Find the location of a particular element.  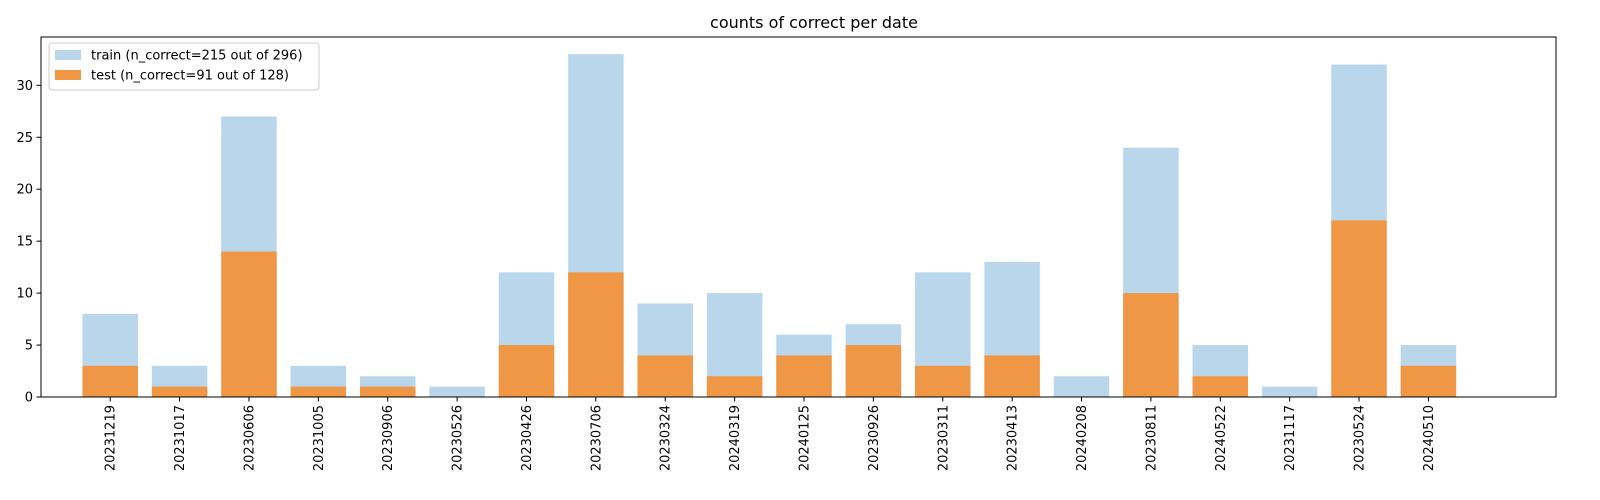

x-tick-label: 20230706 is located at coordinates (596, 438).